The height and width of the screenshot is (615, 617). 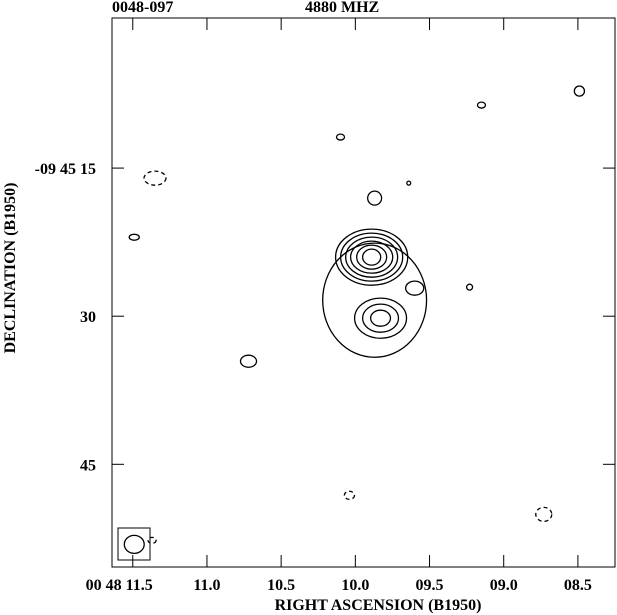 I want to click on x-tick-label: 08.5, so click(x=578, y=585).